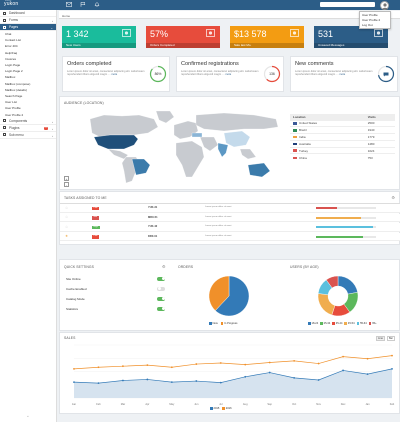  Describe the element at coordinates (209, 144) in the screenshot. I see `map-region-middle-east` at that location.